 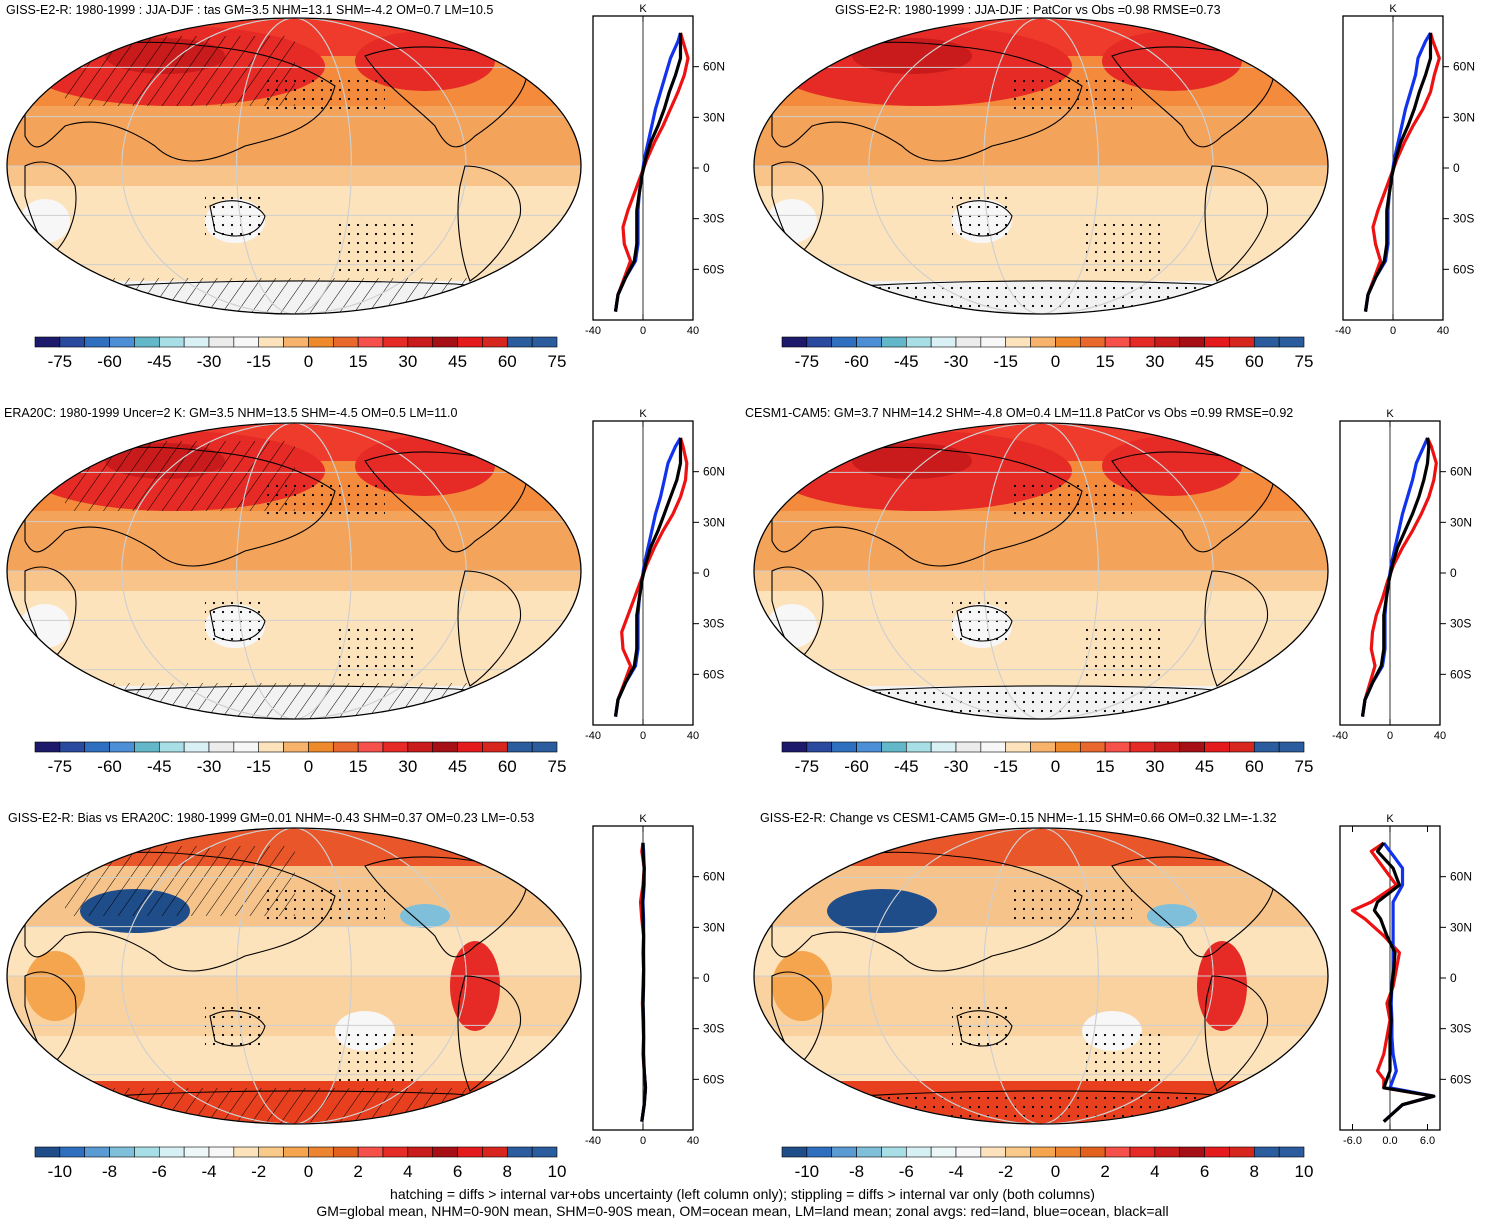 What do you see at coordinates (109, 1171) in the screenshot?
I see `colorbar-label: -8` at bounding box center [109, 1171].